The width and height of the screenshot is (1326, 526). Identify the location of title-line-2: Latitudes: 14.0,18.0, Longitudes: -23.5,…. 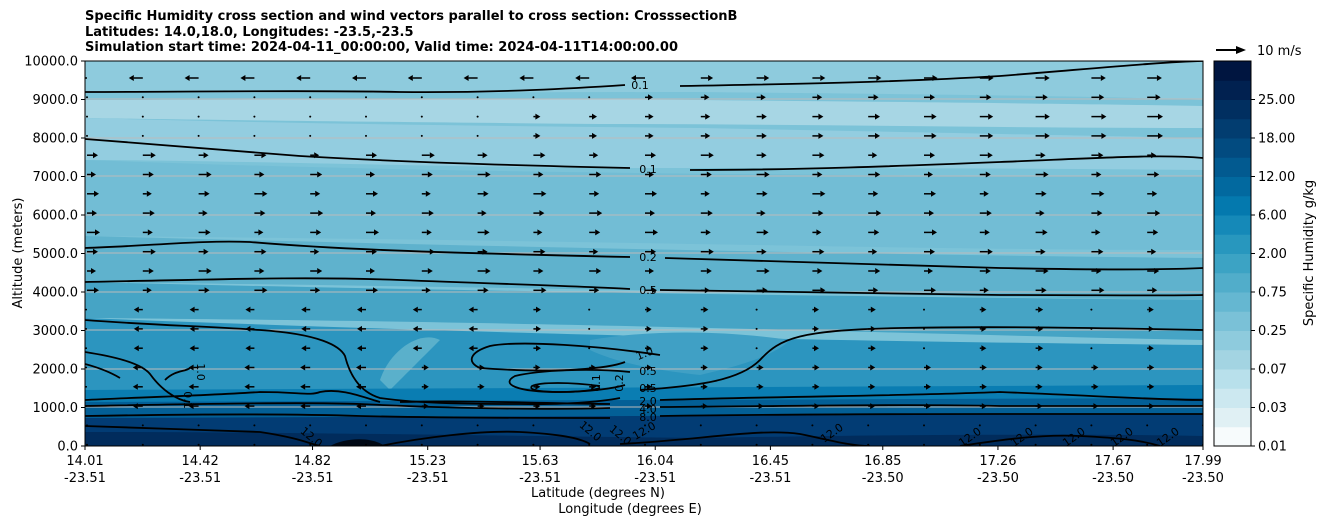
(249, 32).